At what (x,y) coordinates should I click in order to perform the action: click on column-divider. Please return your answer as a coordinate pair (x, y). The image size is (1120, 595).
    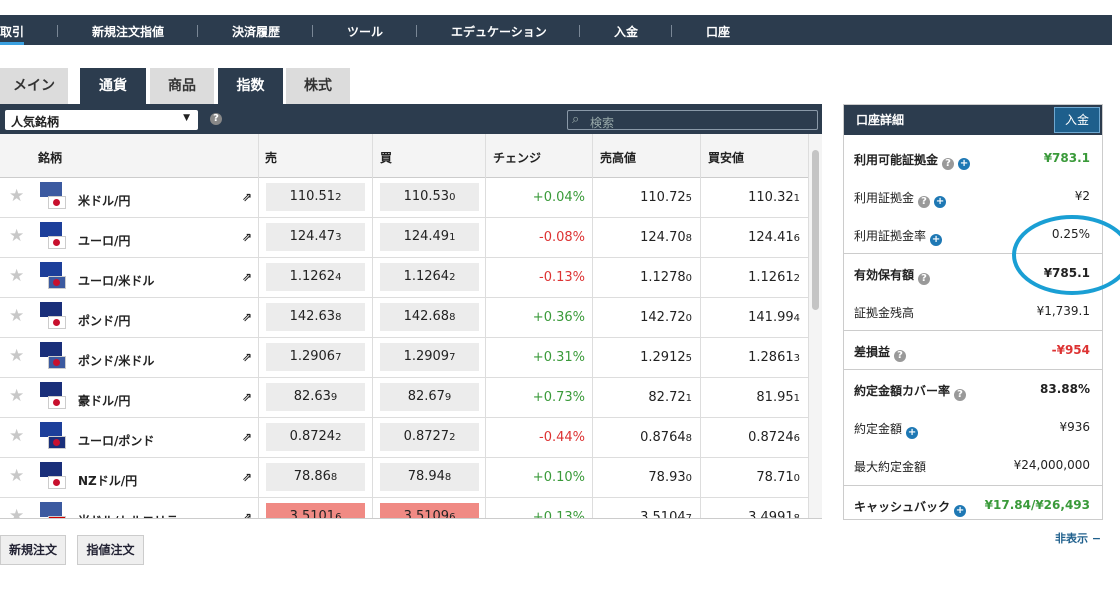
    Looking at the image, I should click on (372, 156).